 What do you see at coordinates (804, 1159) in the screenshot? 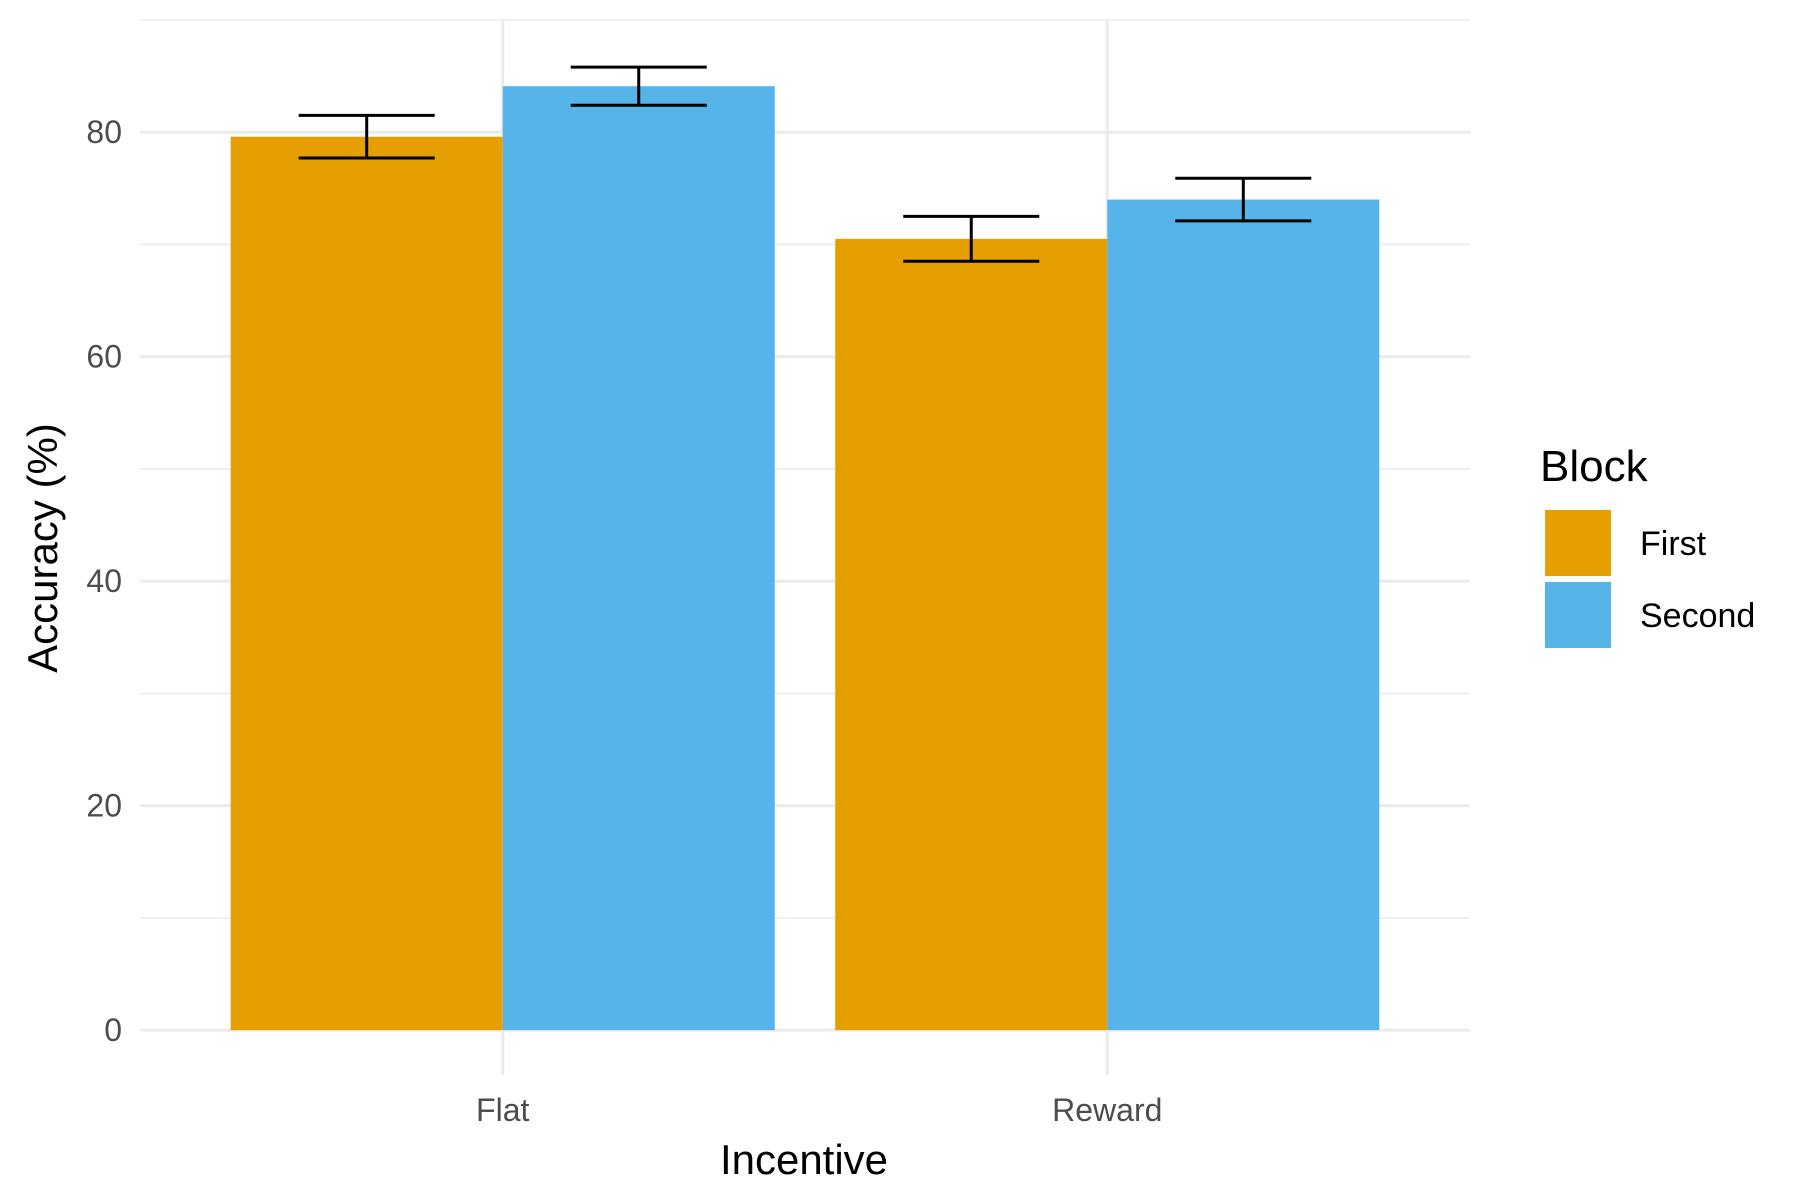
I see `x-axis-title: Incentive` at bounding box center [804, 1159].